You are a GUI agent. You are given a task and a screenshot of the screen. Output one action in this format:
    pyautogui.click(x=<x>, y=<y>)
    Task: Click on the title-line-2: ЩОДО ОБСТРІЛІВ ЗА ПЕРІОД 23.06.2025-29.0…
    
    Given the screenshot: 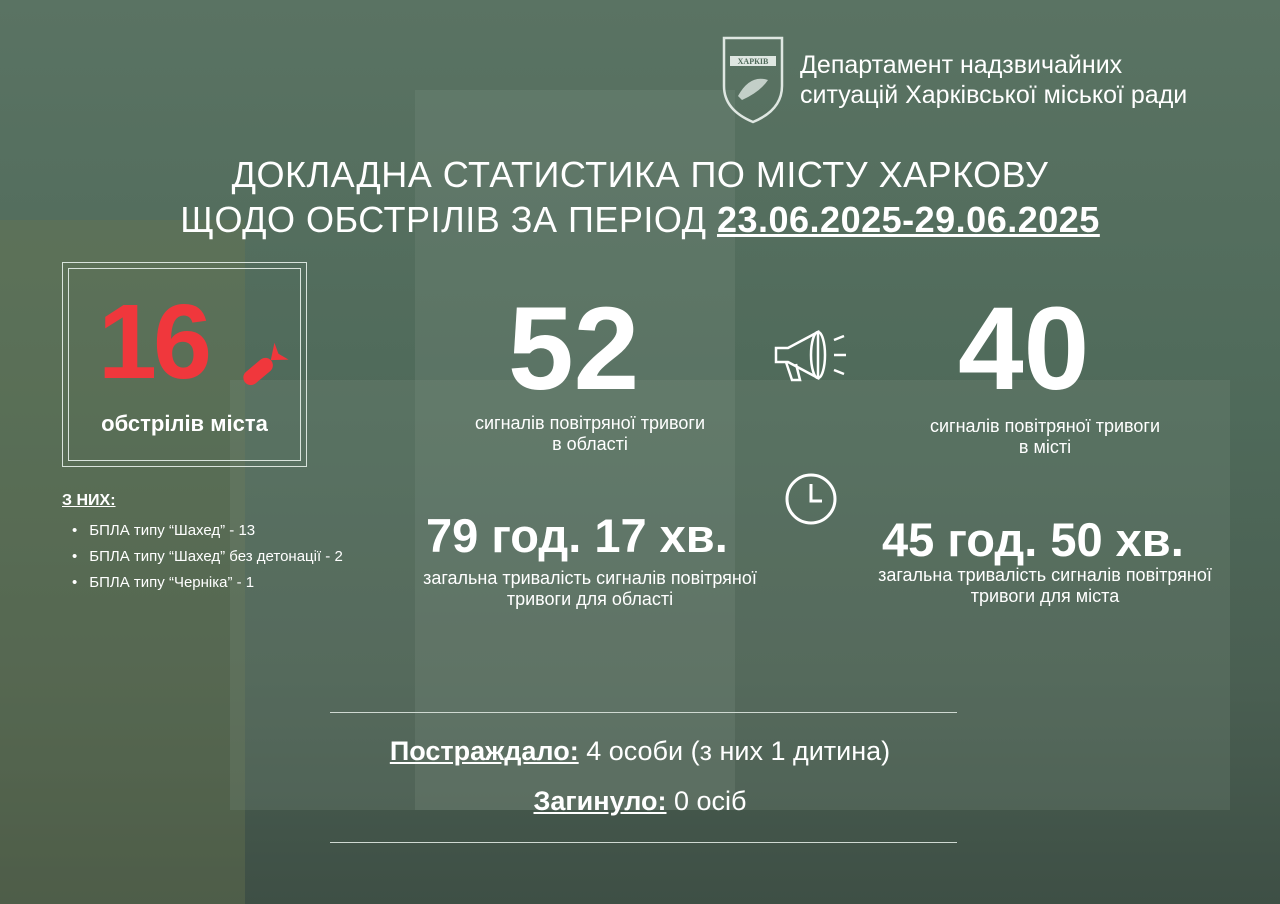 What is the action you would take?
    pyautogui.click(x=640, y=219)
    